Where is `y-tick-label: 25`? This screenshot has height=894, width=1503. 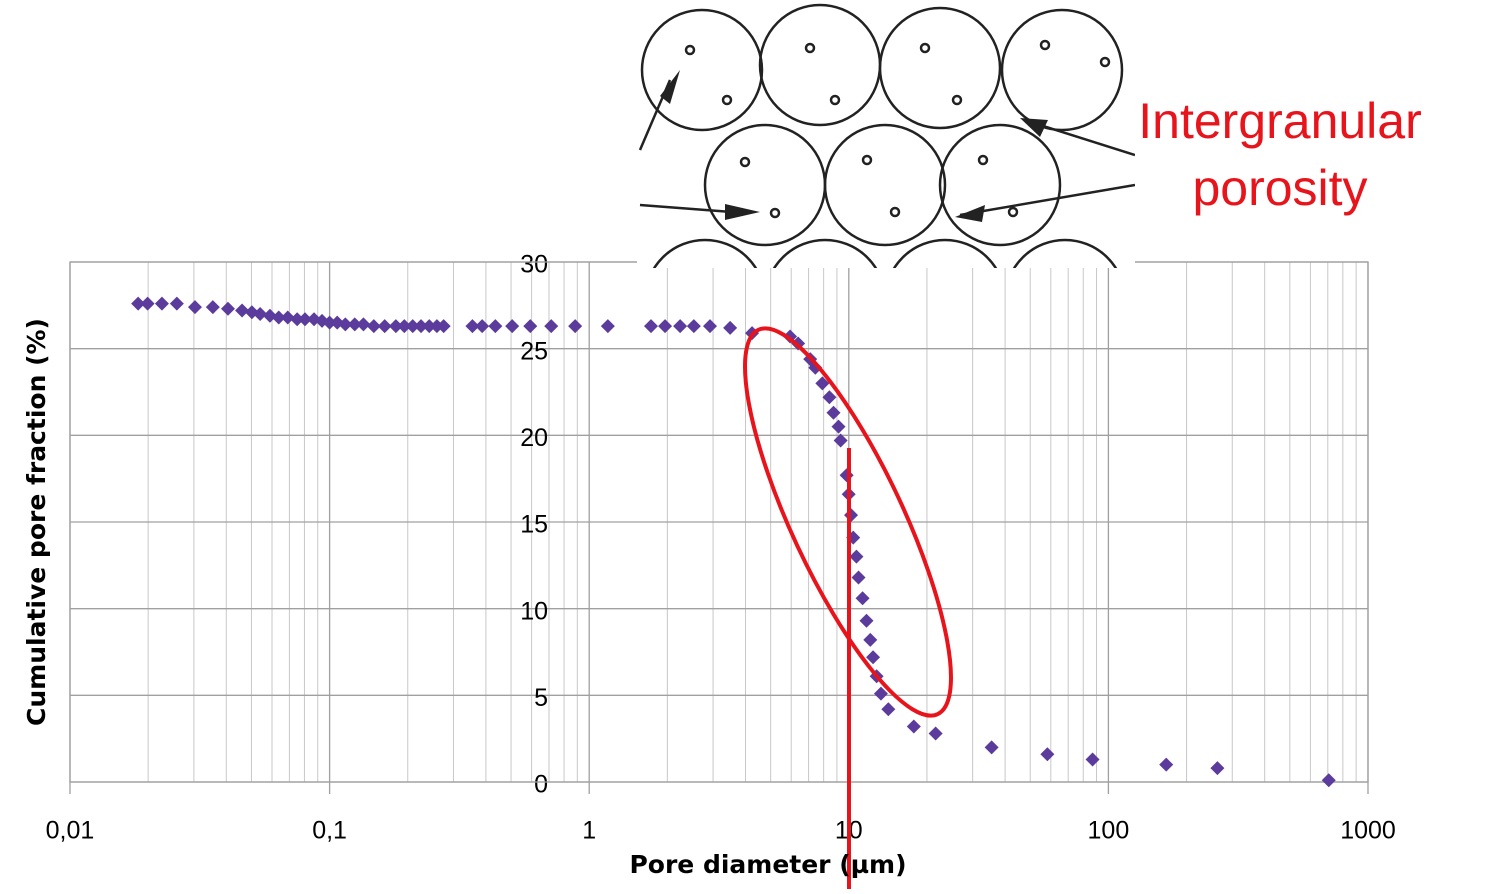
y-tick-label: 25 is located at coordinates (534, 351).